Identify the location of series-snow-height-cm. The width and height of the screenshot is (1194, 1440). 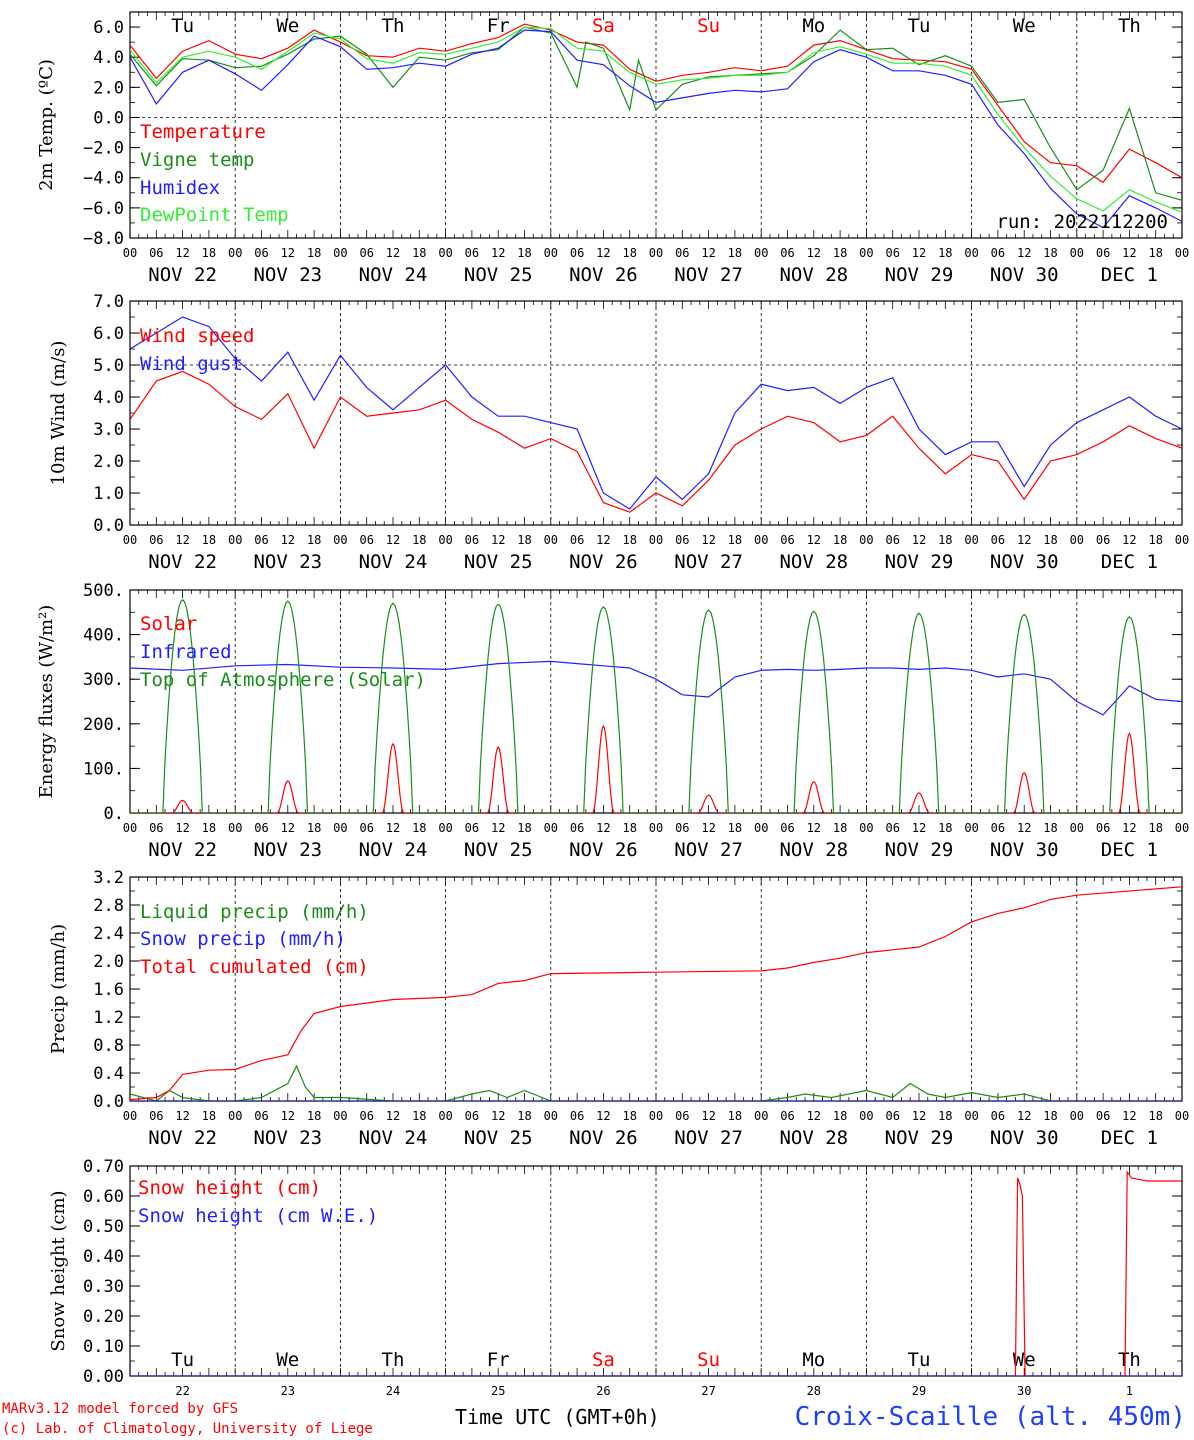
(656, 1273).